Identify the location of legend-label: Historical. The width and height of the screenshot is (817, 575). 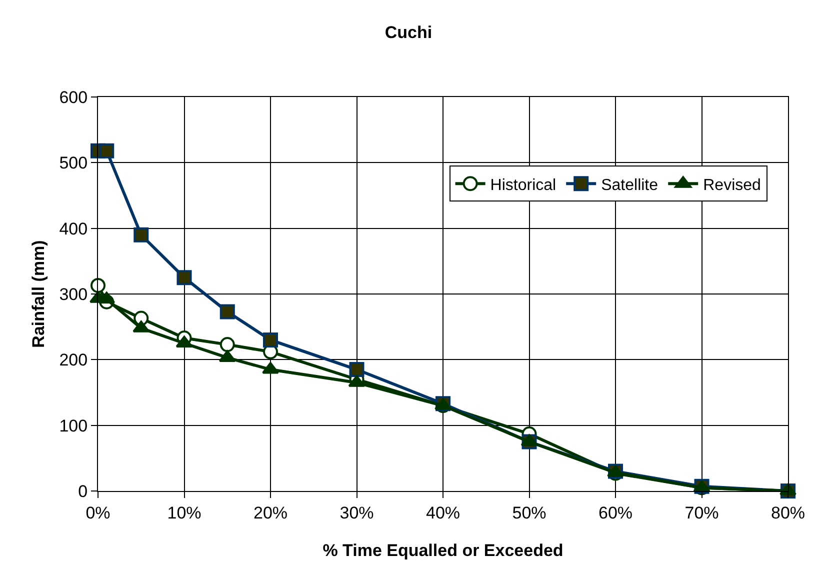
(523, 185).